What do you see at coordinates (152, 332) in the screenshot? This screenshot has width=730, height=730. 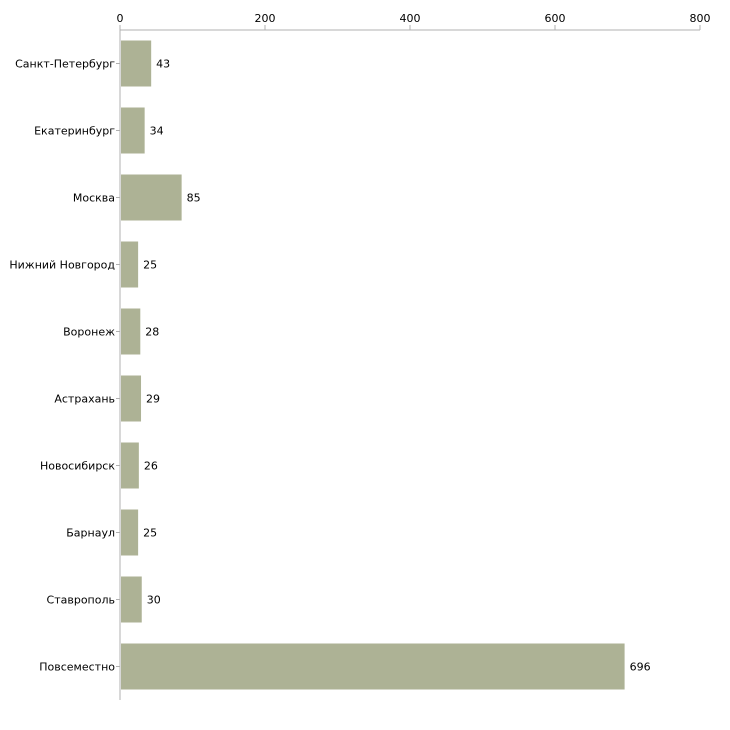 I see `data-label: 28` at bounding box center [152, 332].